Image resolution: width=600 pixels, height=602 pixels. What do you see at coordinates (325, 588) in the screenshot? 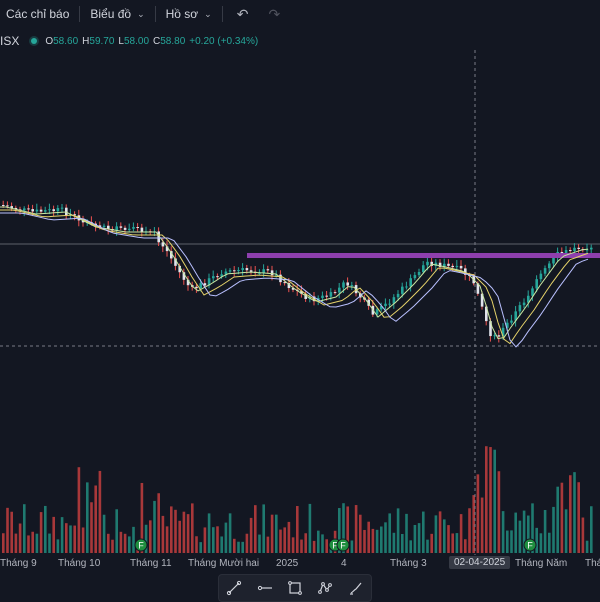
I see `path-icon` at bounding box center [325, 588].